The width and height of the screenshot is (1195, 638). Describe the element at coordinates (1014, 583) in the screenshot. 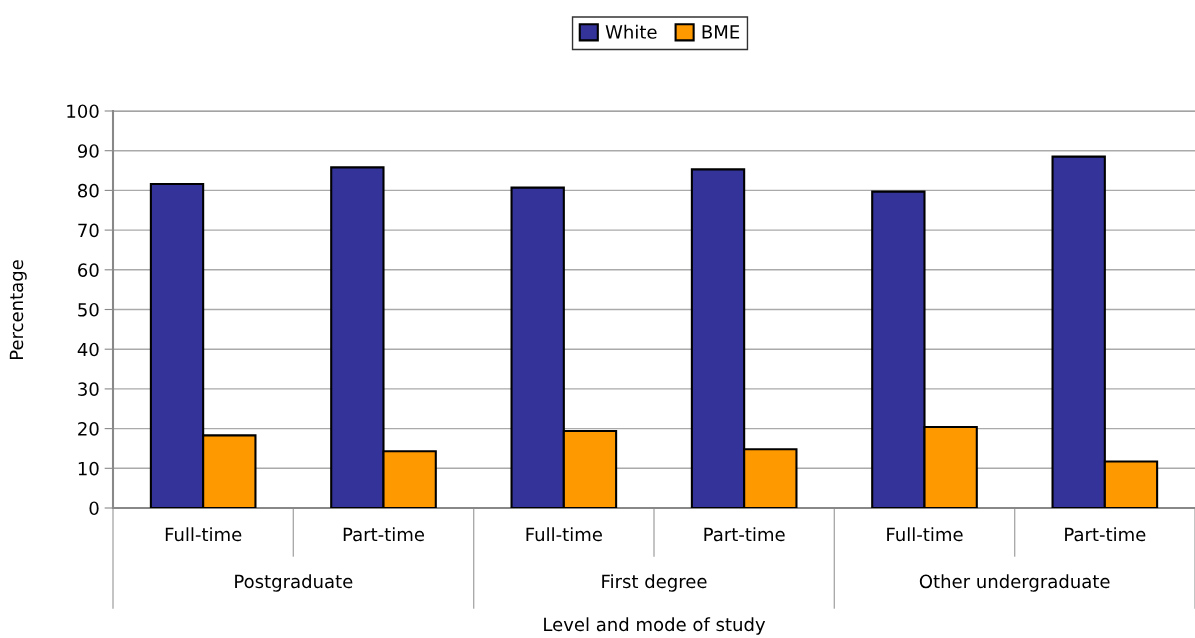

I see `text: Other undergraduate` at that location.